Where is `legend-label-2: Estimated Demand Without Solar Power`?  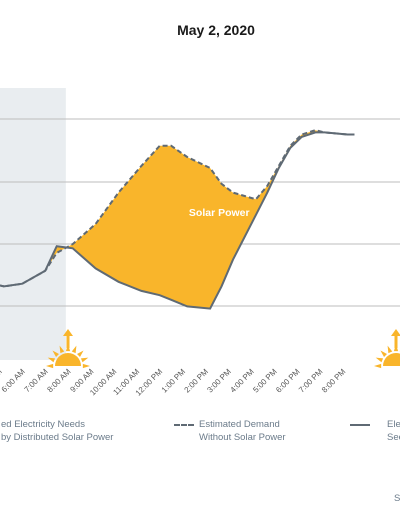
legend-label-2: Estimated Demand Without Solar Power is located at coordinates (242, 431).